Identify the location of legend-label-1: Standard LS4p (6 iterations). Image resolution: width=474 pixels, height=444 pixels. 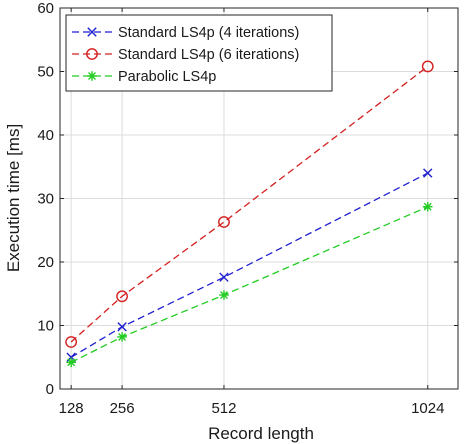
(208, 55).